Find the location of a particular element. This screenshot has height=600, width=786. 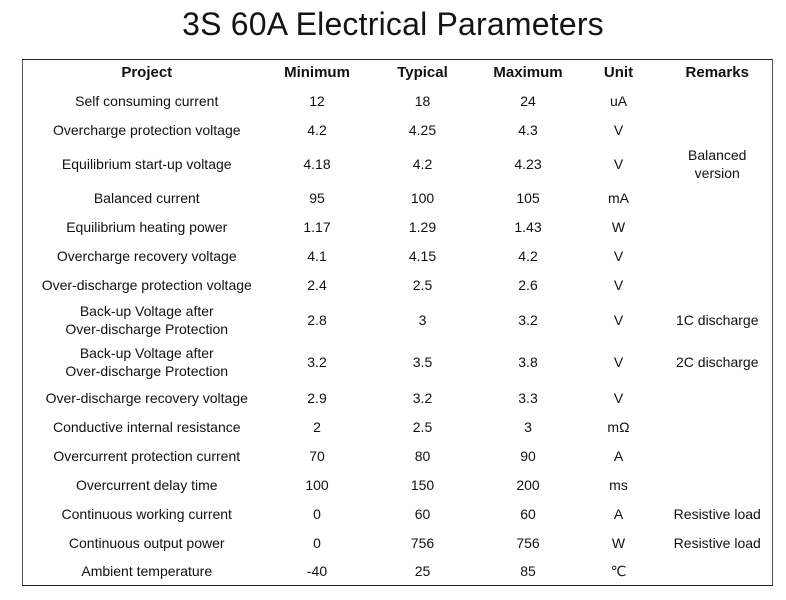

minimum-cell: 4.1 is located at coordinates (317, 255).